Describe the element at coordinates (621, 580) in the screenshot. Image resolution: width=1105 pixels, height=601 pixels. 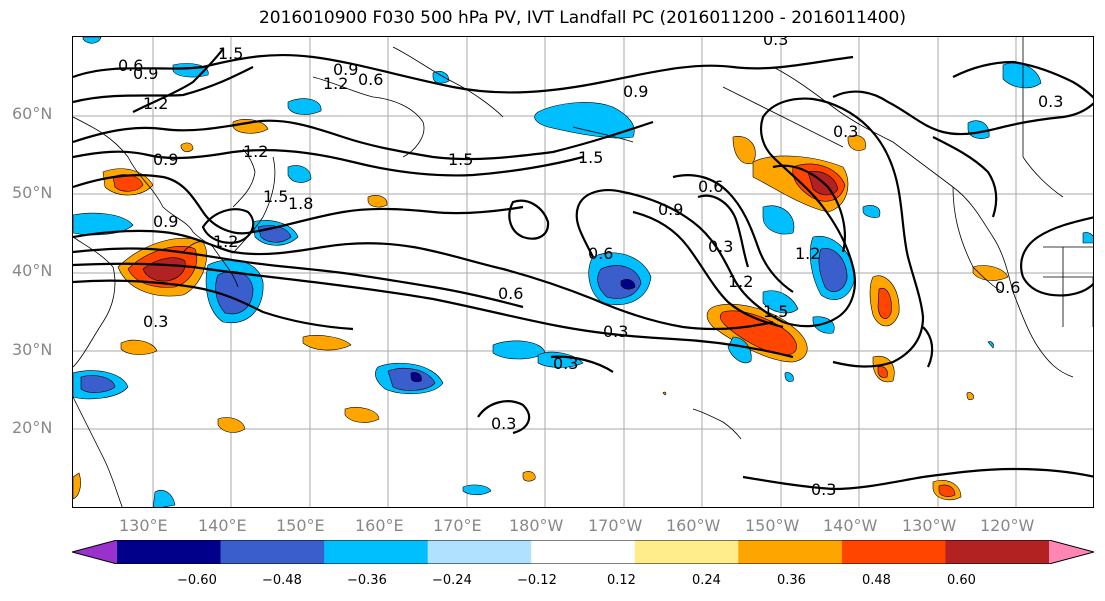
I see `colorbar-tick: 0.12` at that location.